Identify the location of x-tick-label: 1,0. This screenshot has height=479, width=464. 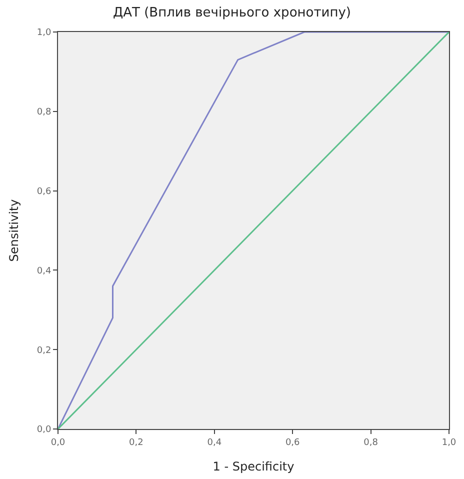
(449, 443).